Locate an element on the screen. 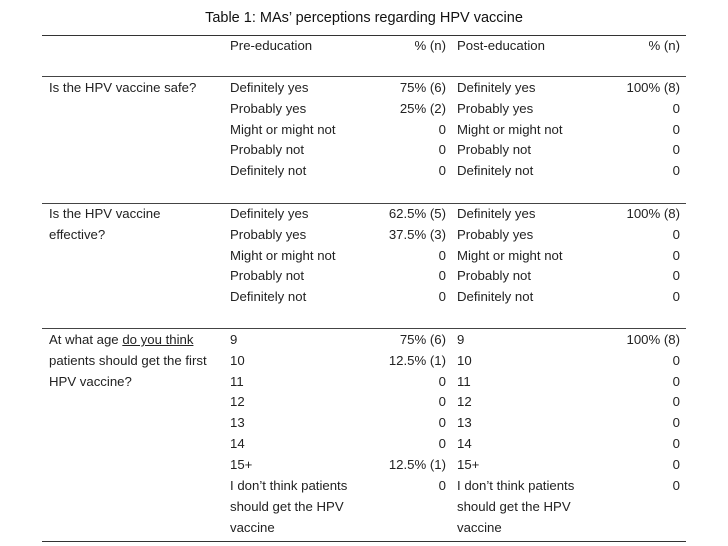 This screenshot has height=546, width=728. pre-answer: 9 is located at coordinates (234, 339).